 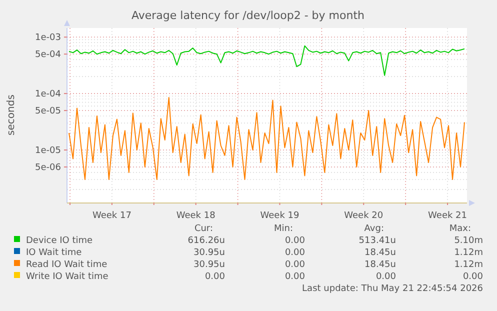 I want to click on text: Avg:, so click(x=374, y=229).